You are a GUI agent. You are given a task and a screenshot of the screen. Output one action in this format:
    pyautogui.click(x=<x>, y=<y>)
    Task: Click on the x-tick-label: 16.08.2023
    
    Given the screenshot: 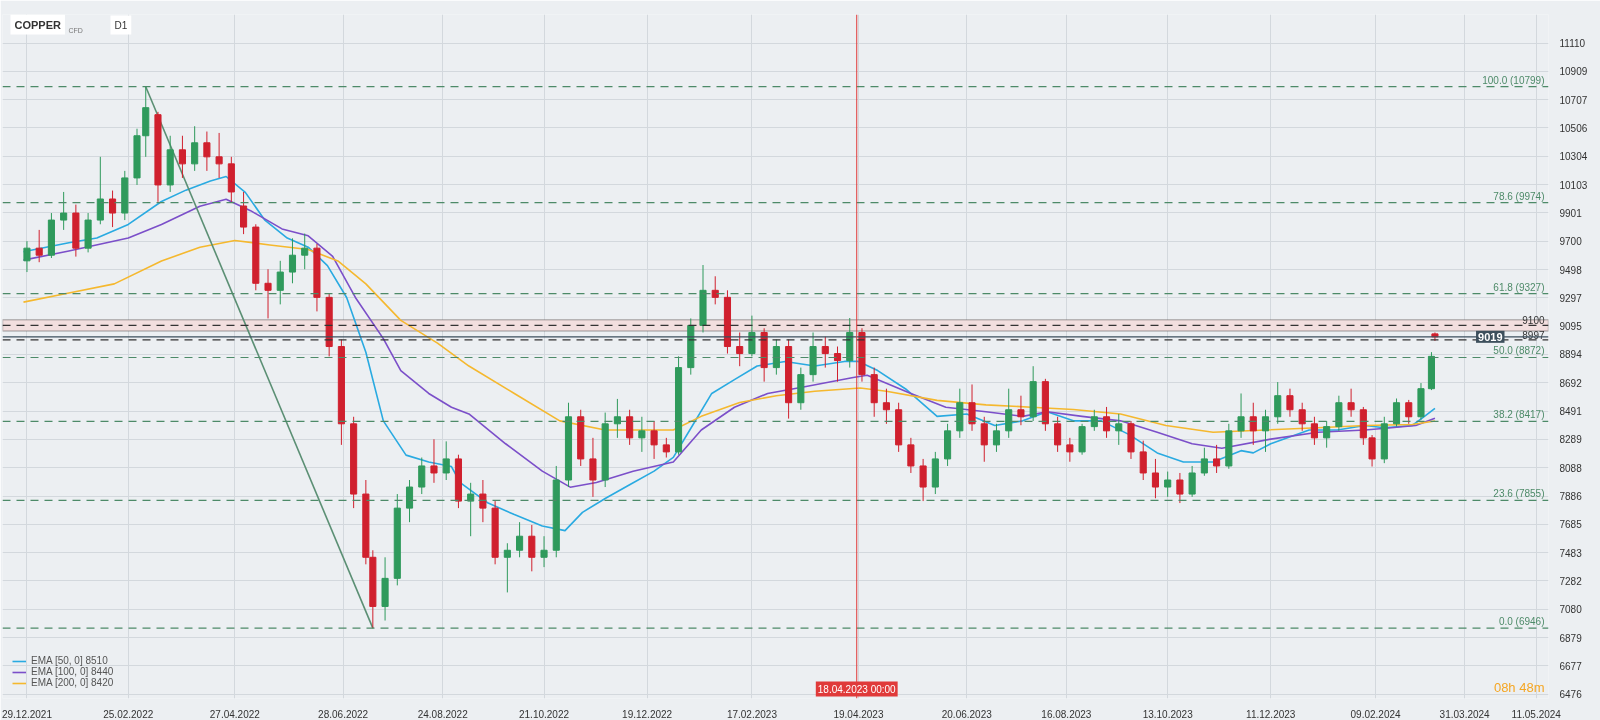 What is the action you would take?
    pyautogui.click(x=1066, y=714)
    